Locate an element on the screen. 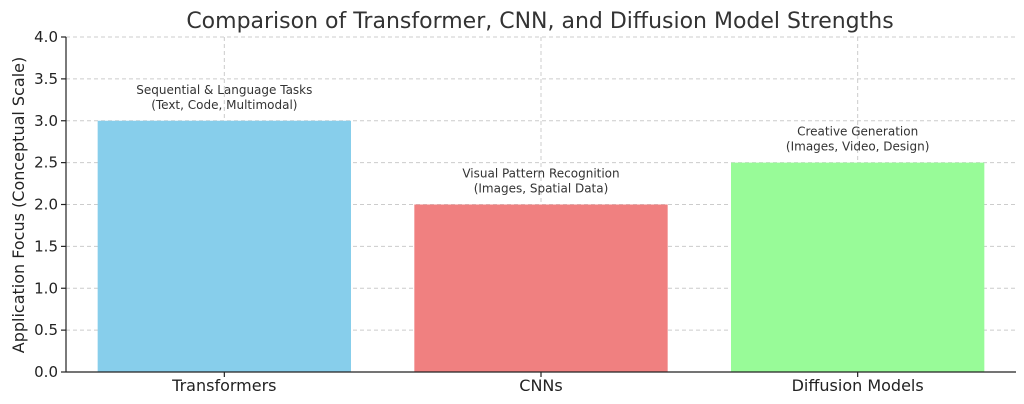  bar-annotation: Creative Generation is located at coordinates (857, 132).